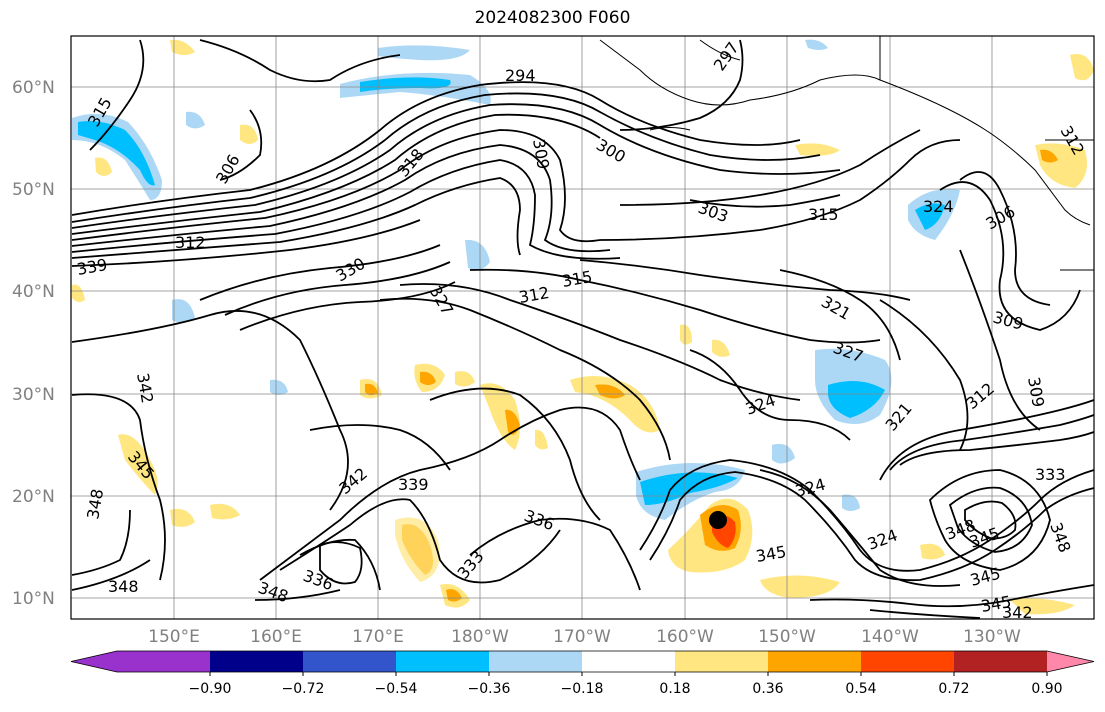 Image resolution: width=1105 pixels, height=712 pixels. What do you see at coordinates (520, 75) in the screenshot?
I see `contour-label: 294` at bounding box center [520, 75].